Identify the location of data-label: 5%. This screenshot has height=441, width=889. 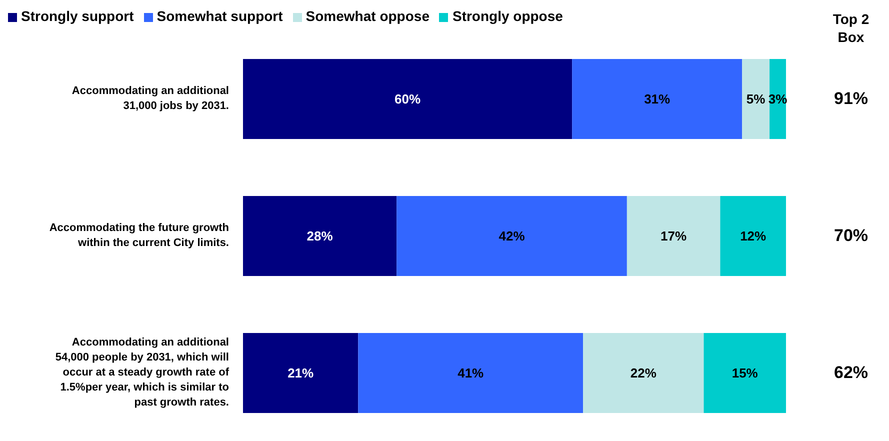
(756, 99).